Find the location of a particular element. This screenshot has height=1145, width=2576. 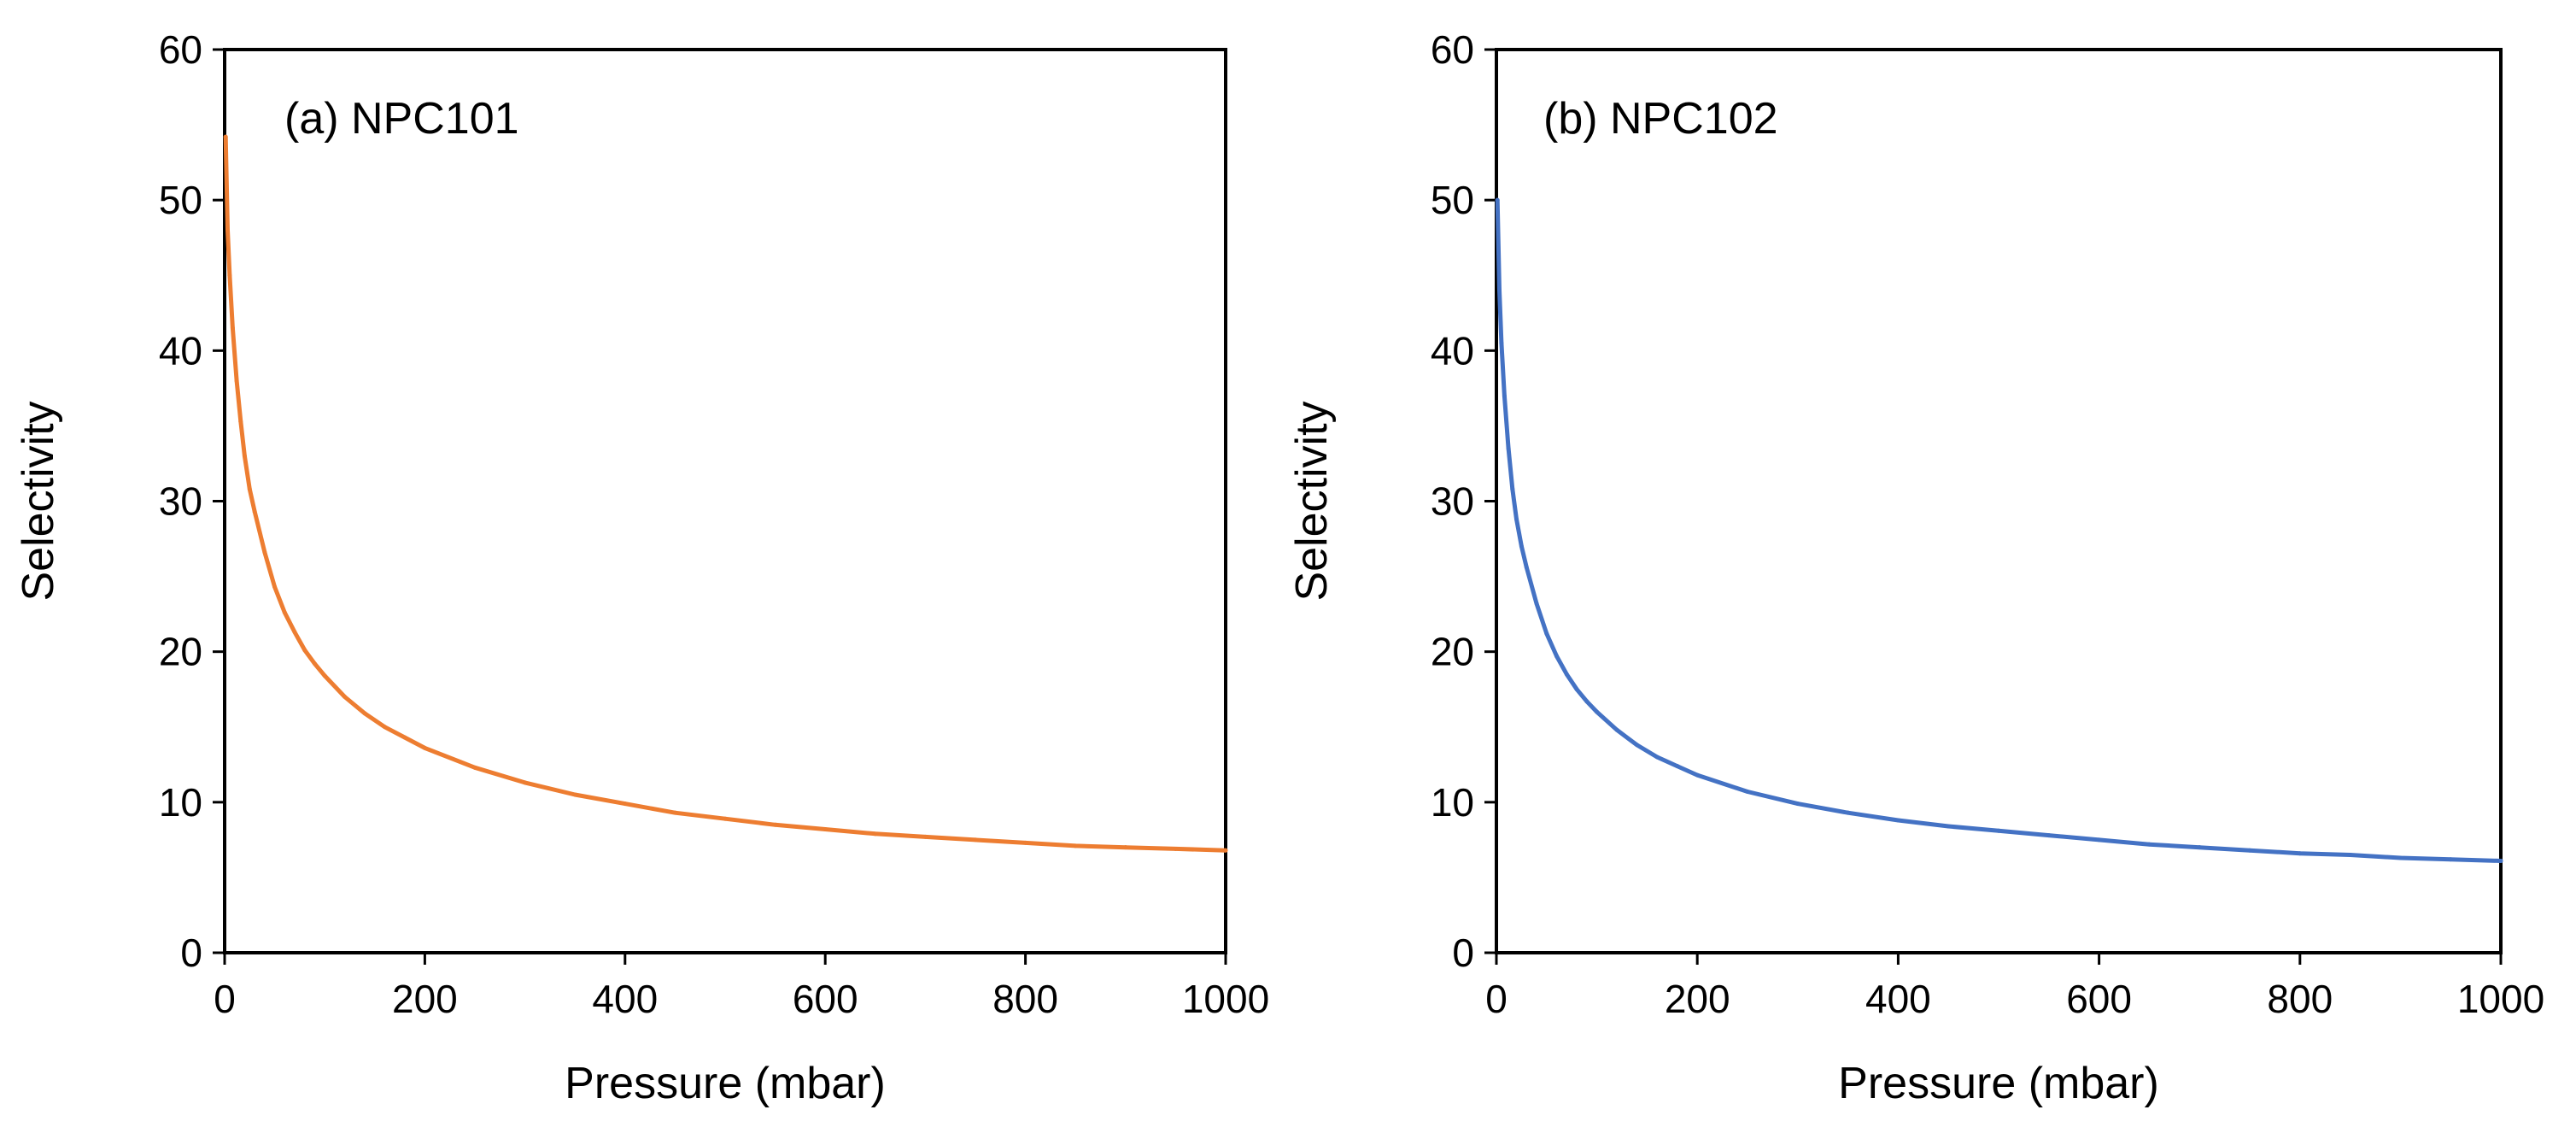

x-tick-label-b-0: 0 is located at coordinates (1496, 999).